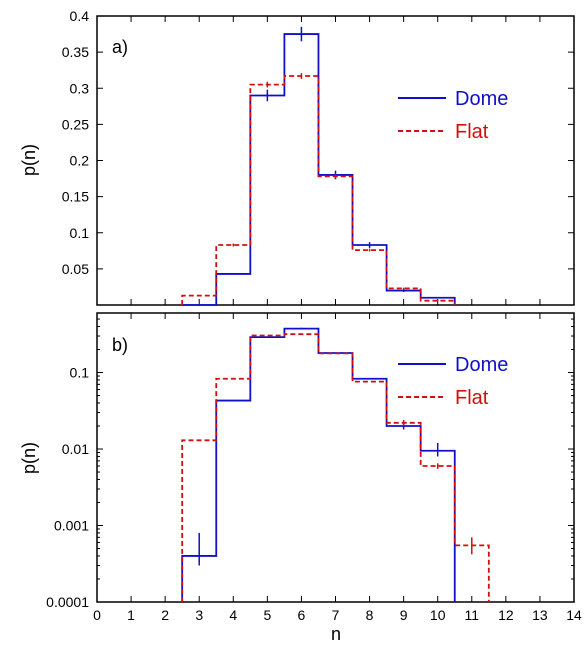 This screenshot has width=585, height=646. What do you see at coordinates (506, 615) in the screenshot?
I see `xtick-label: 12` at bounding box center [506, 615].